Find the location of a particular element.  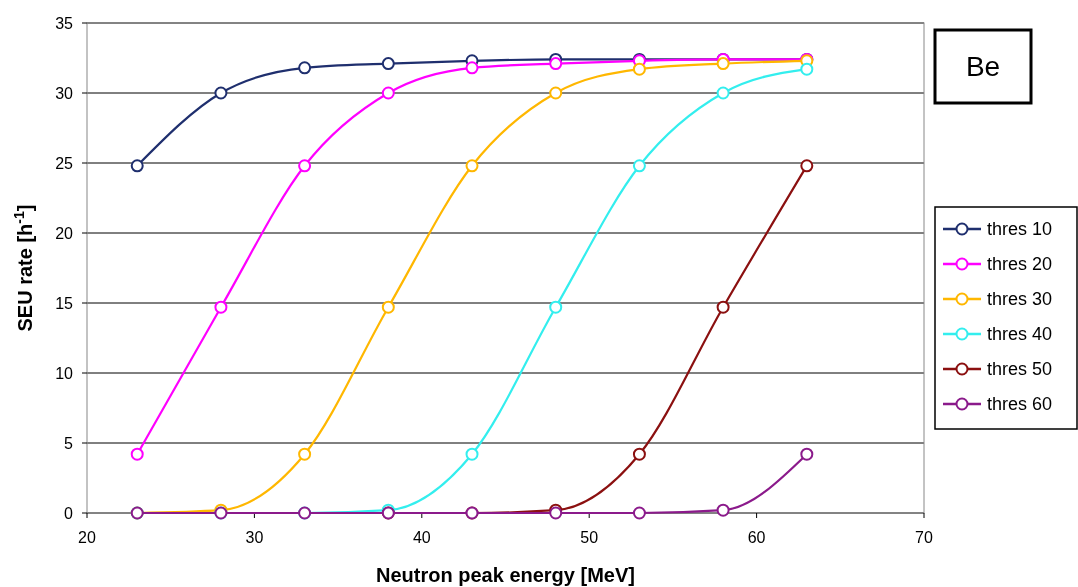

y-tick-label: 5 is located at coordinates (69, 443).